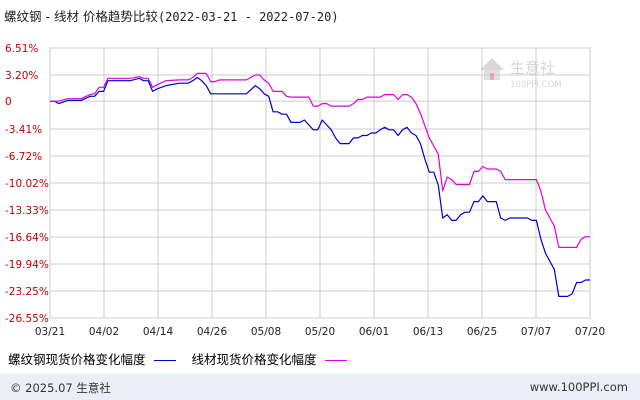 Image resolution: width=640 pixels, height=400 pixels. Describe the element at coordinates (50, 332) in the screenshot. I see `x-tick-label: 03/21` at that location.